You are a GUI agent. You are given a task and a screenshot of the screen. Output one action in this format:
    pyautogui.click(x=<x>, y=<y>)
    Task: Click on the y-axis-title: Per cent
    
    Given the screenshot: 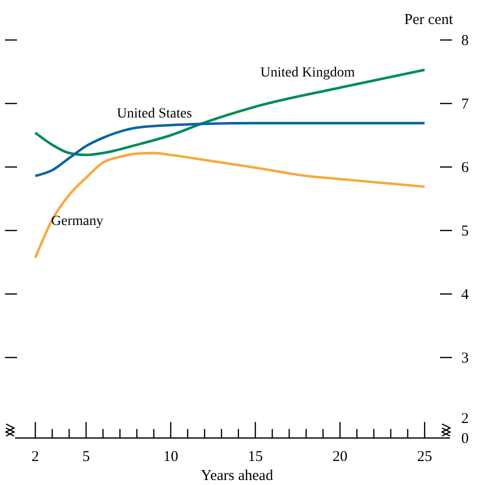 What is the action you would take?
    pyautogui.click(x=429, y=20)
    